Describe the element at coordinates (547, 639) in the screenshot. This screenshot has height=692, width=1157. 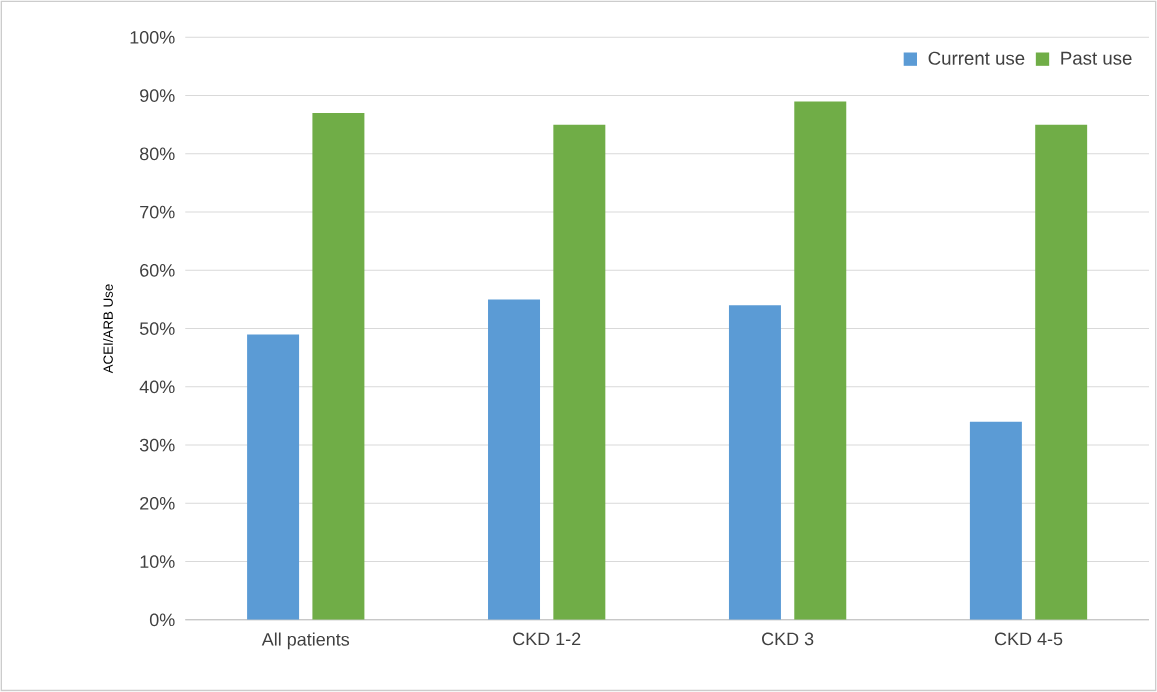
I see `x-tick-label: CKD 1-2` at that location.